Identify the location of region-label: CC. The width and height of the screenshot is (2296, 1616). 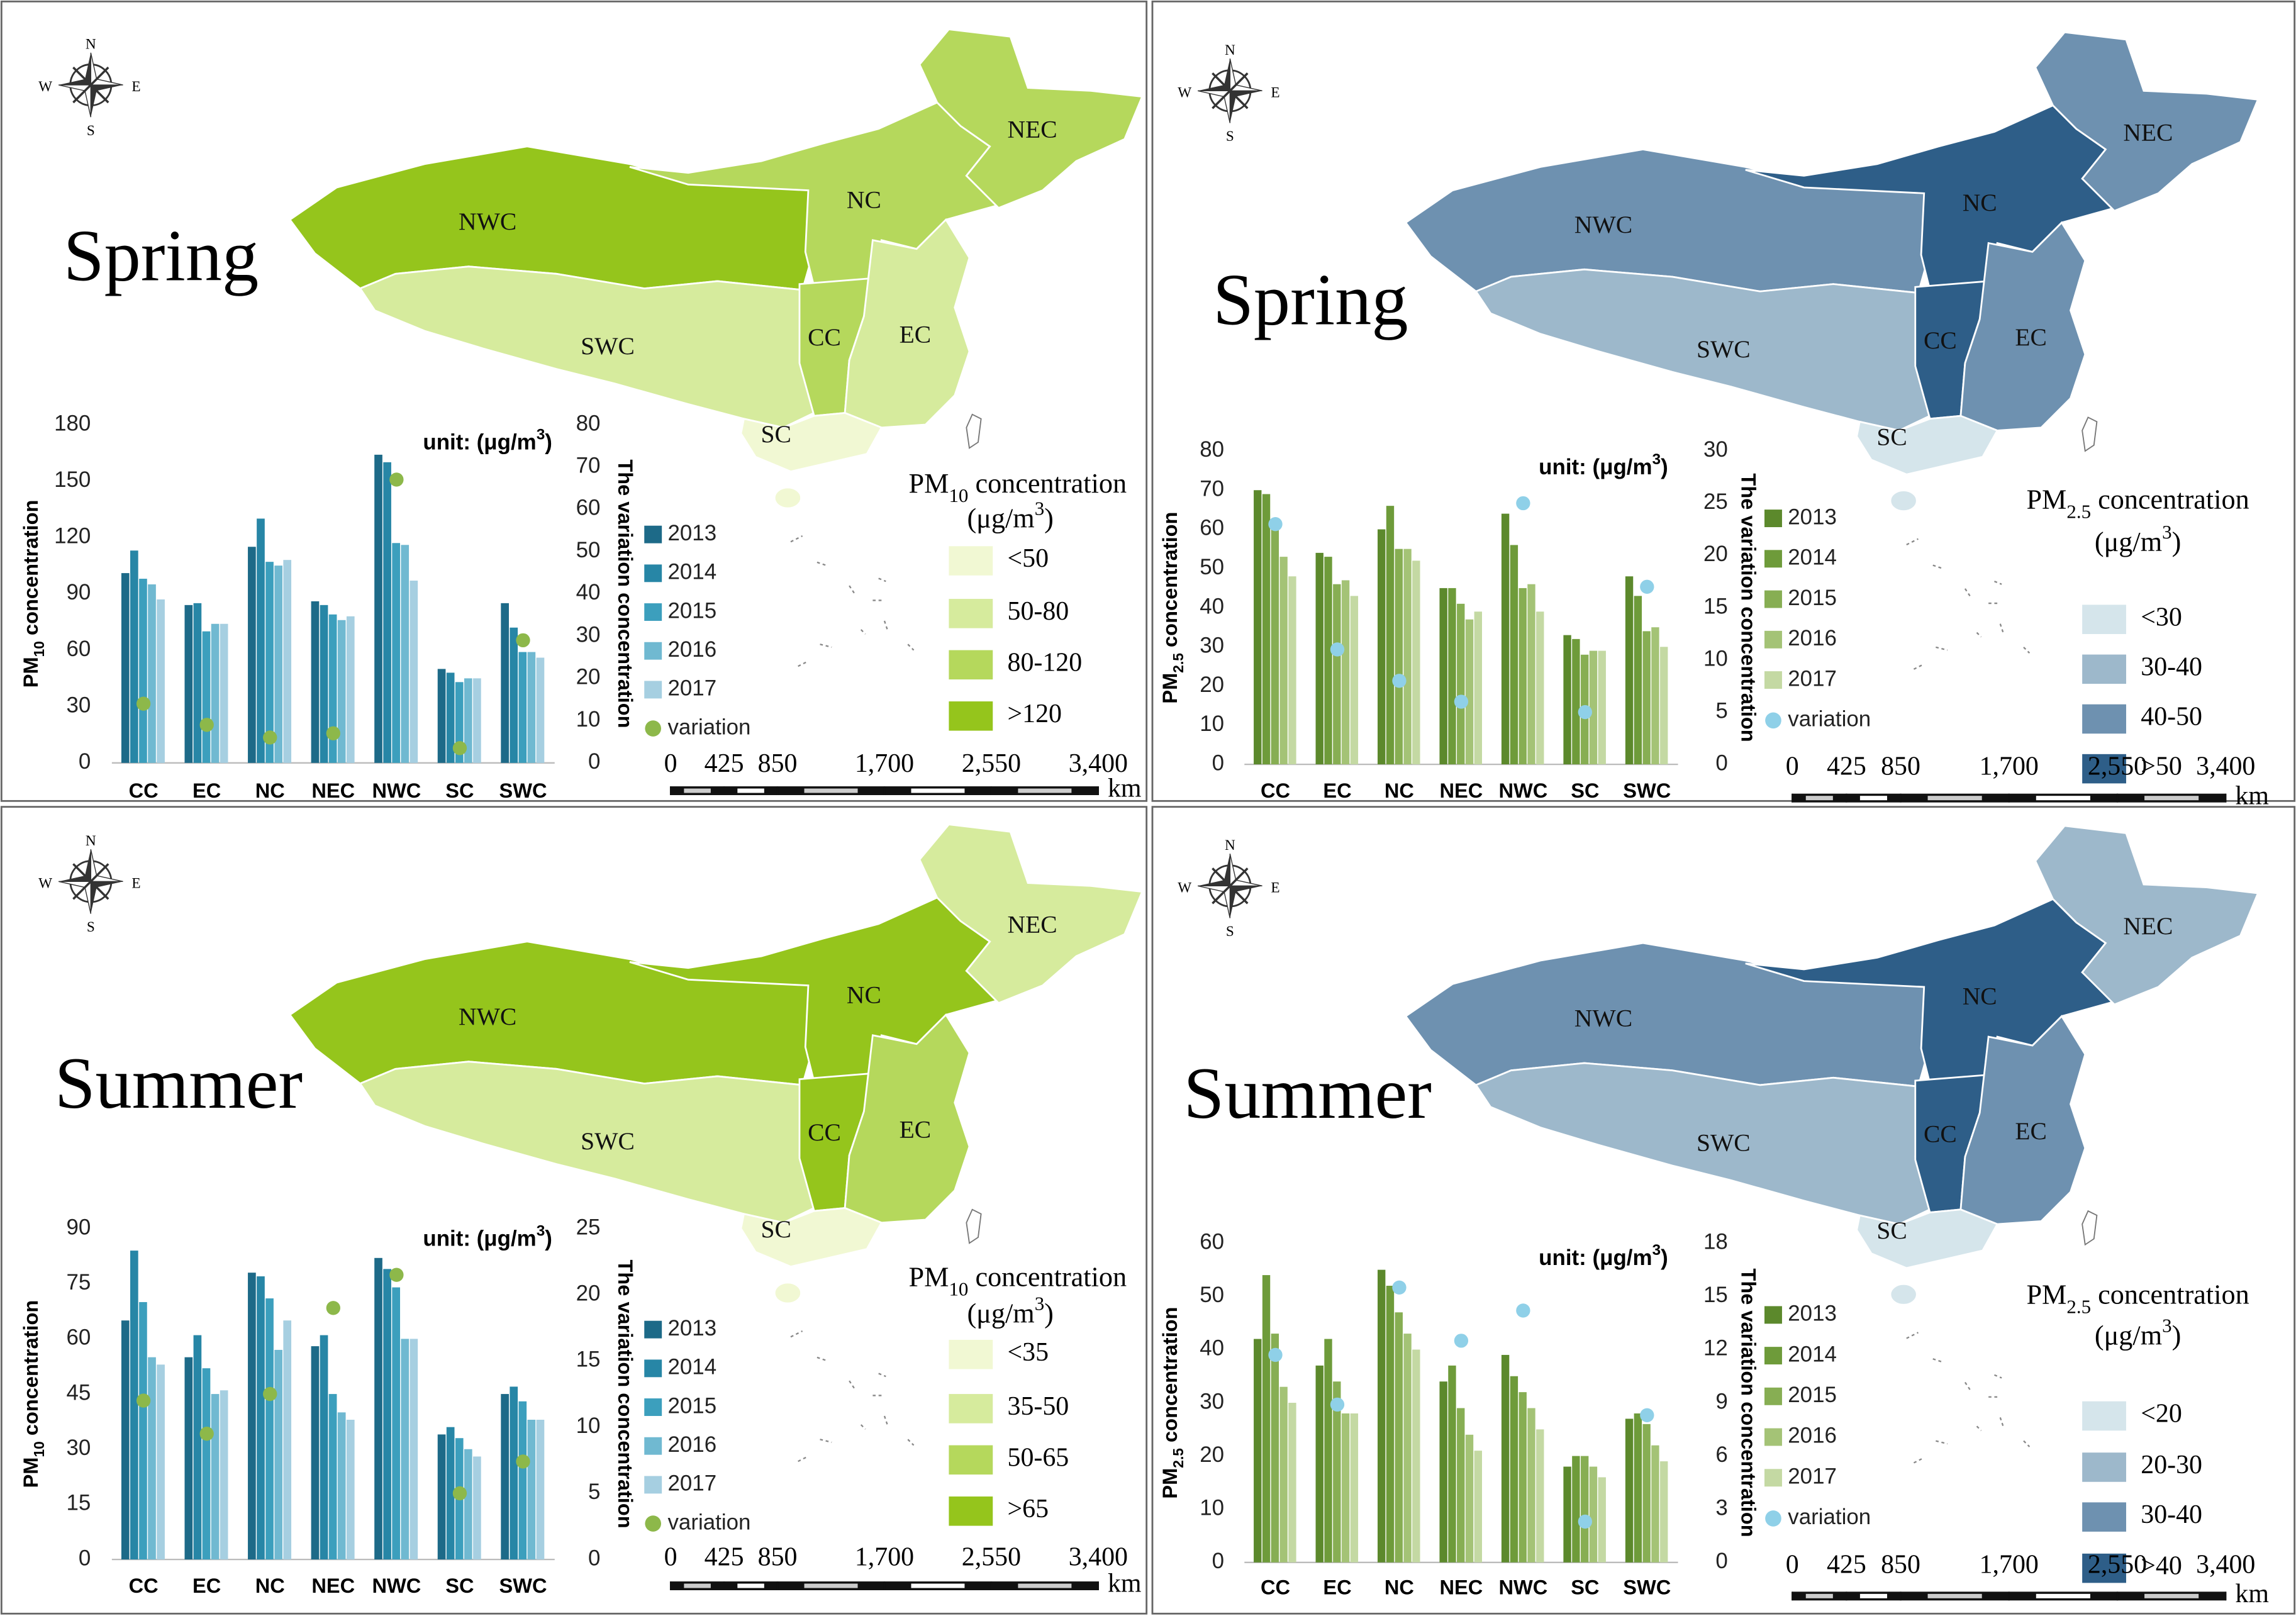
(1940, 340).